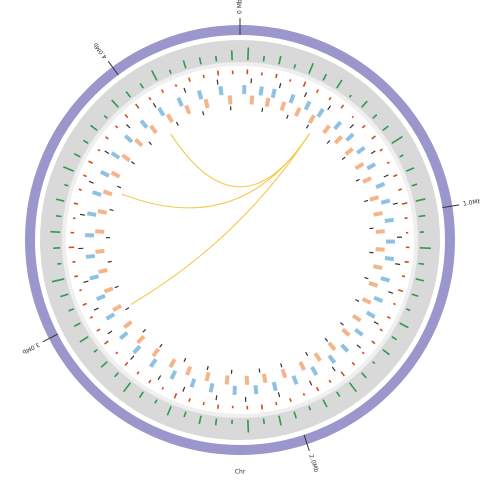 This screenshot has width=480, height=480. I want to click on x-tick, so click(113, 68).